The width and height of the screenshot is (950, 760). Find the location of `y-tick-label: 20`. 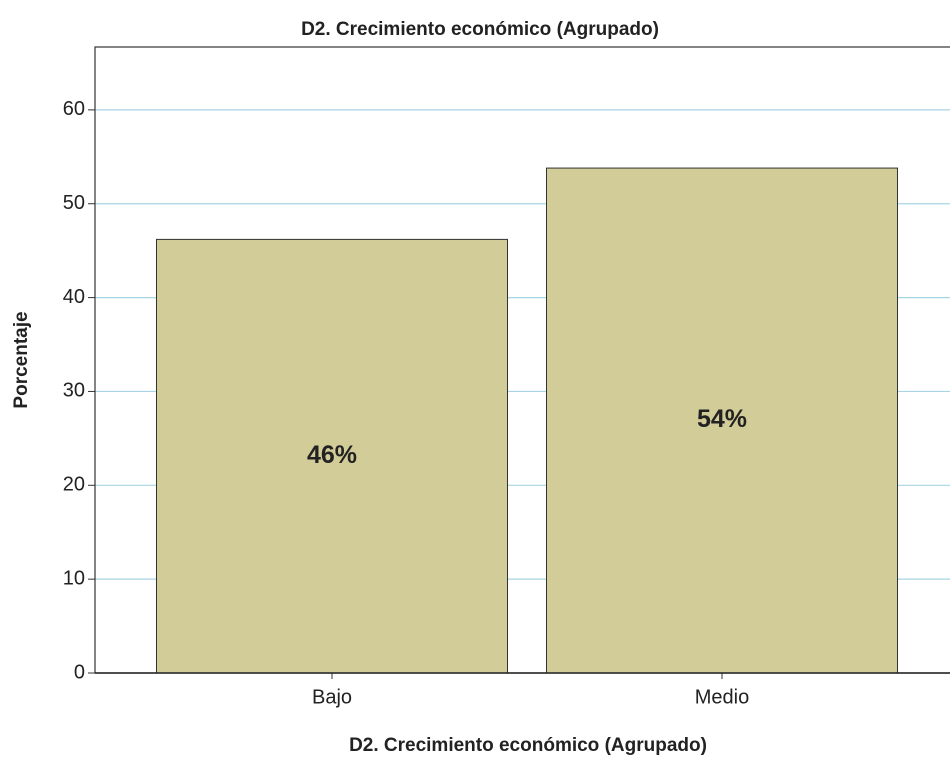

y-tick-label: 20 is located at coordinates (74, 485).